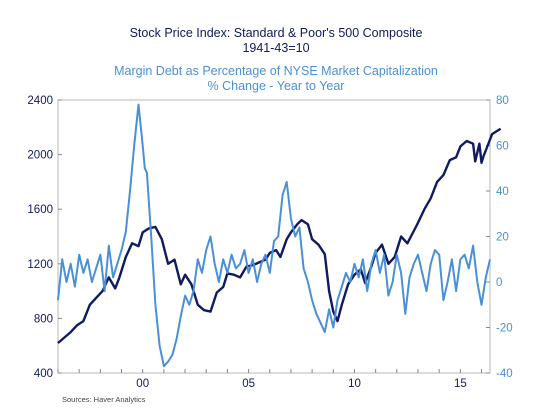 This screenshot has width=550, height=413. I want to click on source-note: Sources: Haver Analytics, so click(104, 399).